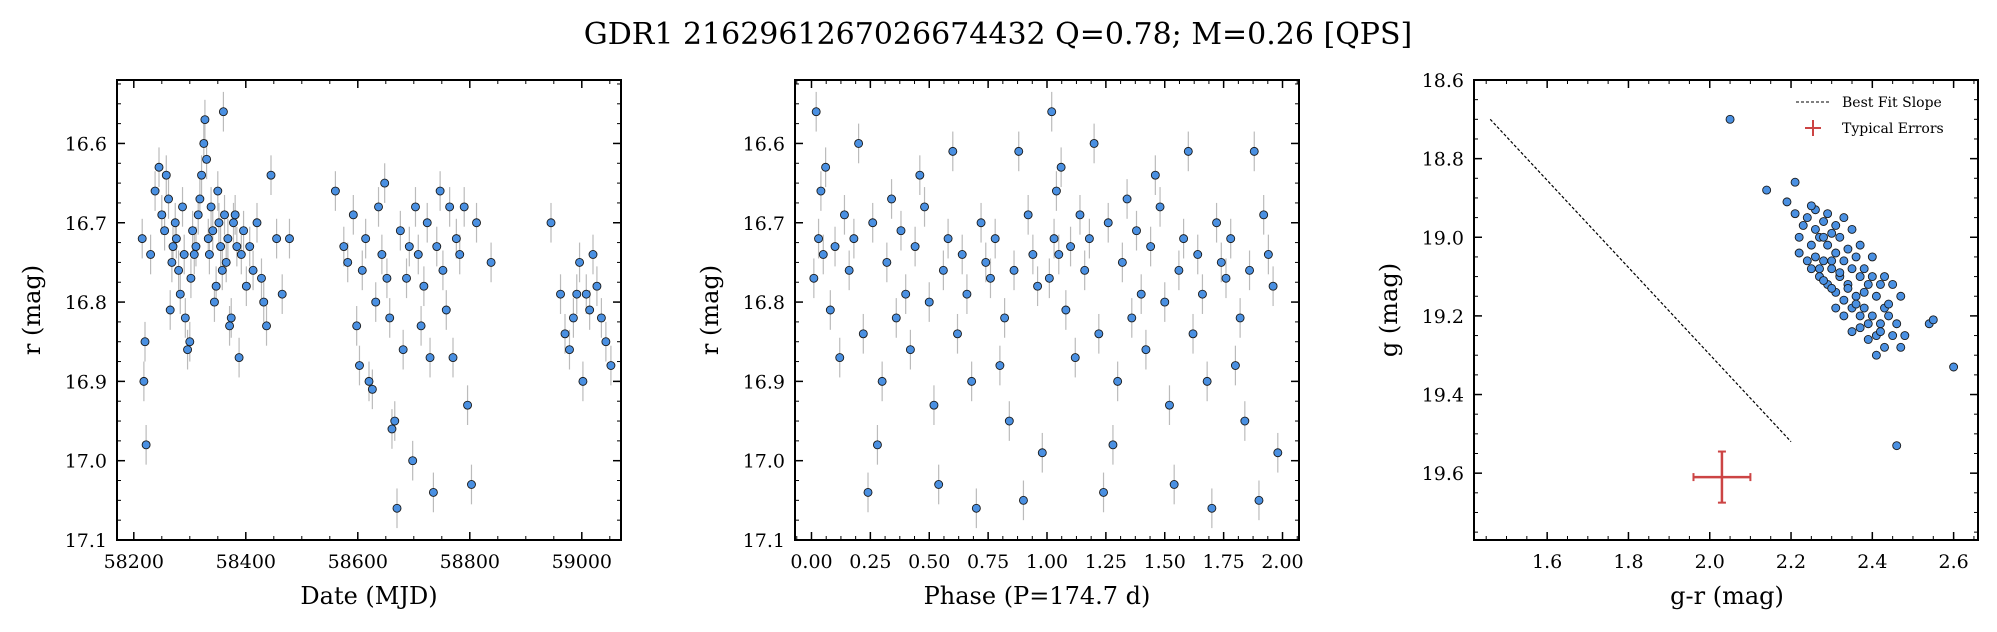  I want to click on left-ytick-label: 16.6, so click(86, 144).